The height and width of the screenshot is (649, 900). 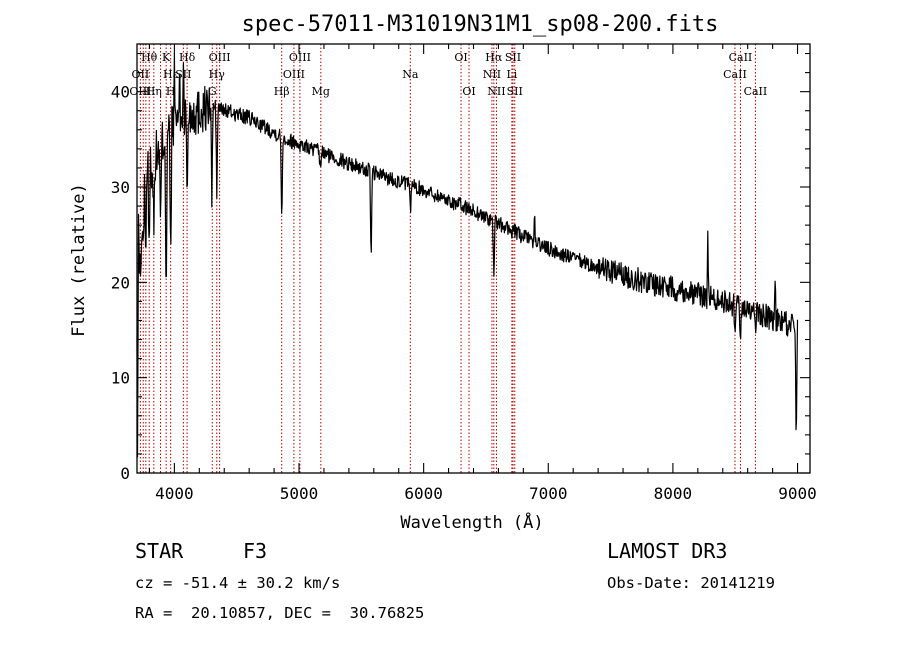 What do you see at coordinates (187, 57) in the screenshot?
I see `line-label: Hδ` at bounding box center [187, 57].